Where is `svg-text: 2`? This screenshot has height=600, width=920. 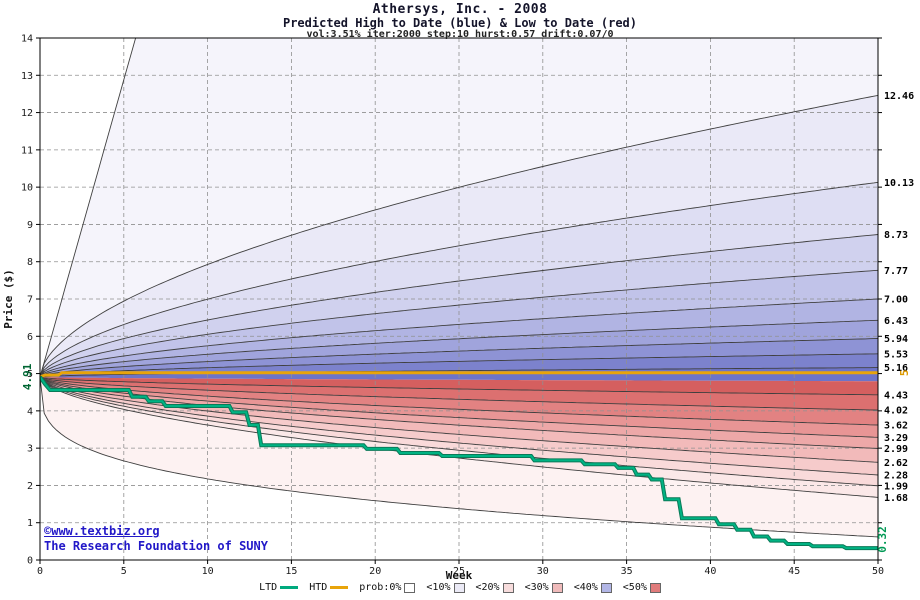
svg-text: 2 is located at coordinates (30, 486).